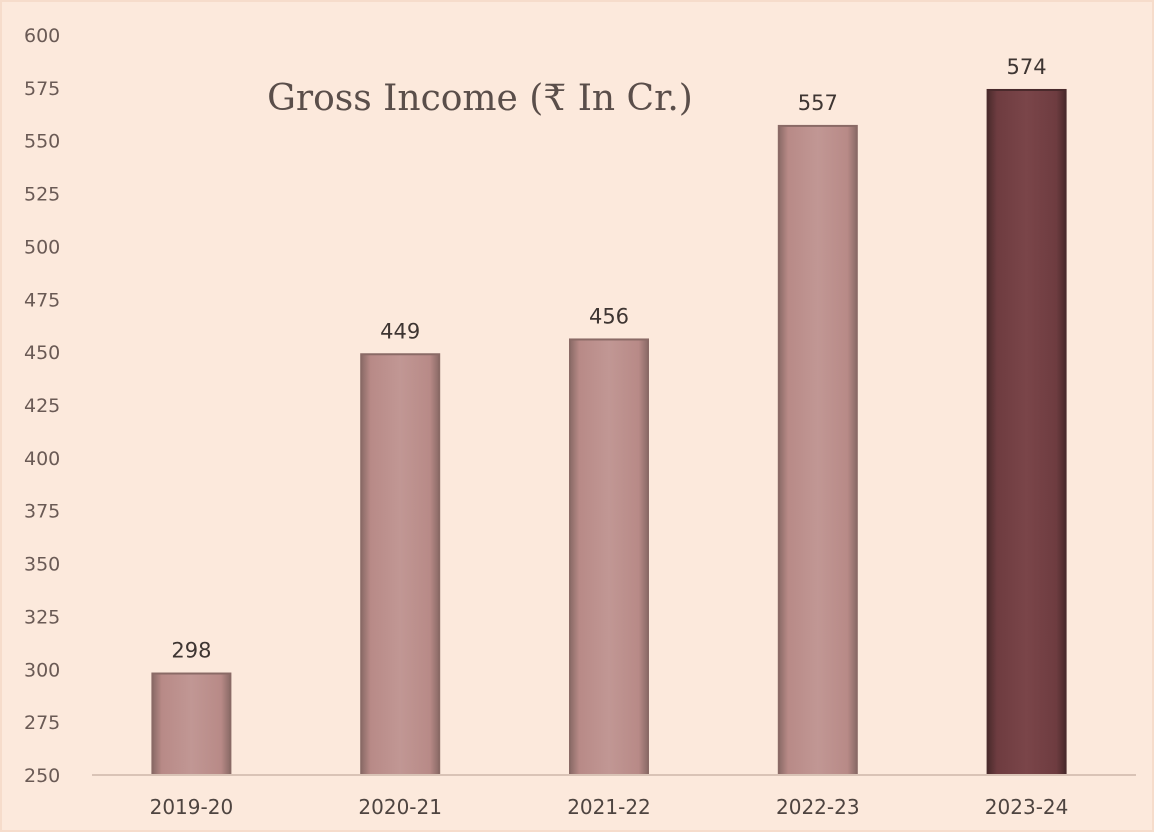 This screenshot has width=1154, height=834. Describe the element at coordinates (42, 89) in the screenshot. I see `y-tick-label: 575` at that location.